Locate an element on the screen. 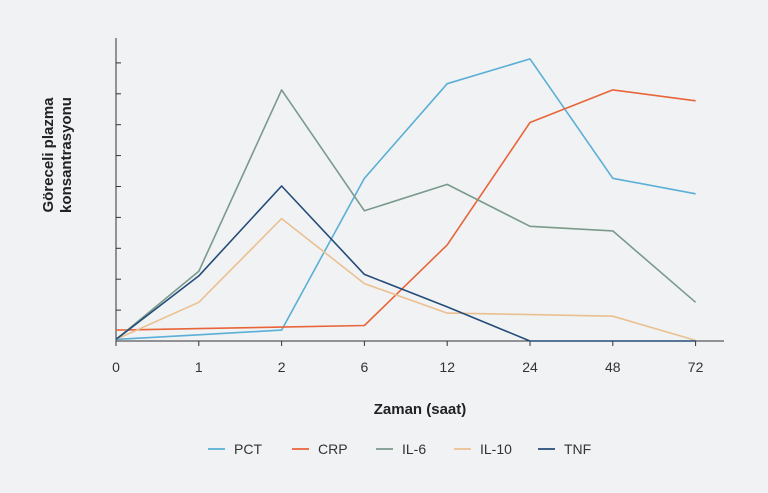  legend-label-il-10: IL-10 is located at coordinates (496, 449).